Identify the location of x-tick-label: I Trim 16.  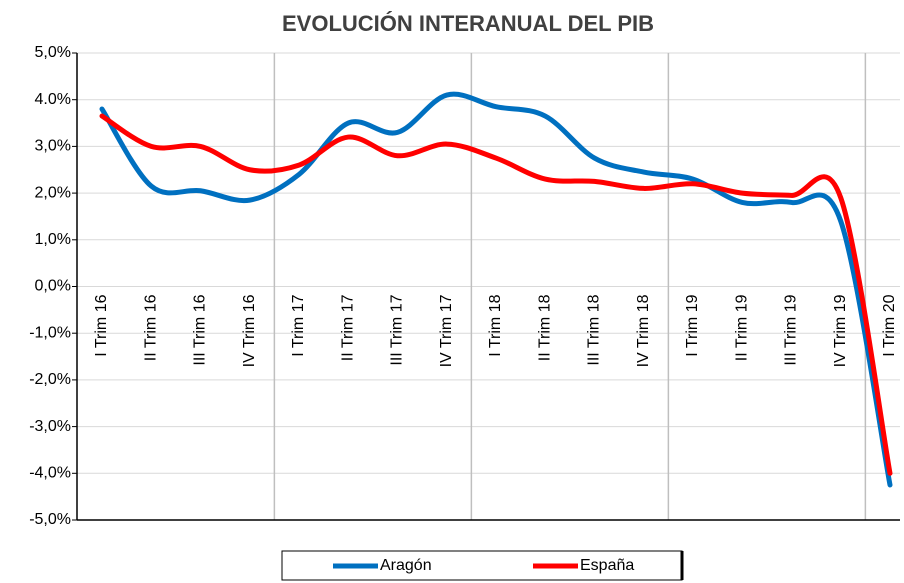
(101, 325).